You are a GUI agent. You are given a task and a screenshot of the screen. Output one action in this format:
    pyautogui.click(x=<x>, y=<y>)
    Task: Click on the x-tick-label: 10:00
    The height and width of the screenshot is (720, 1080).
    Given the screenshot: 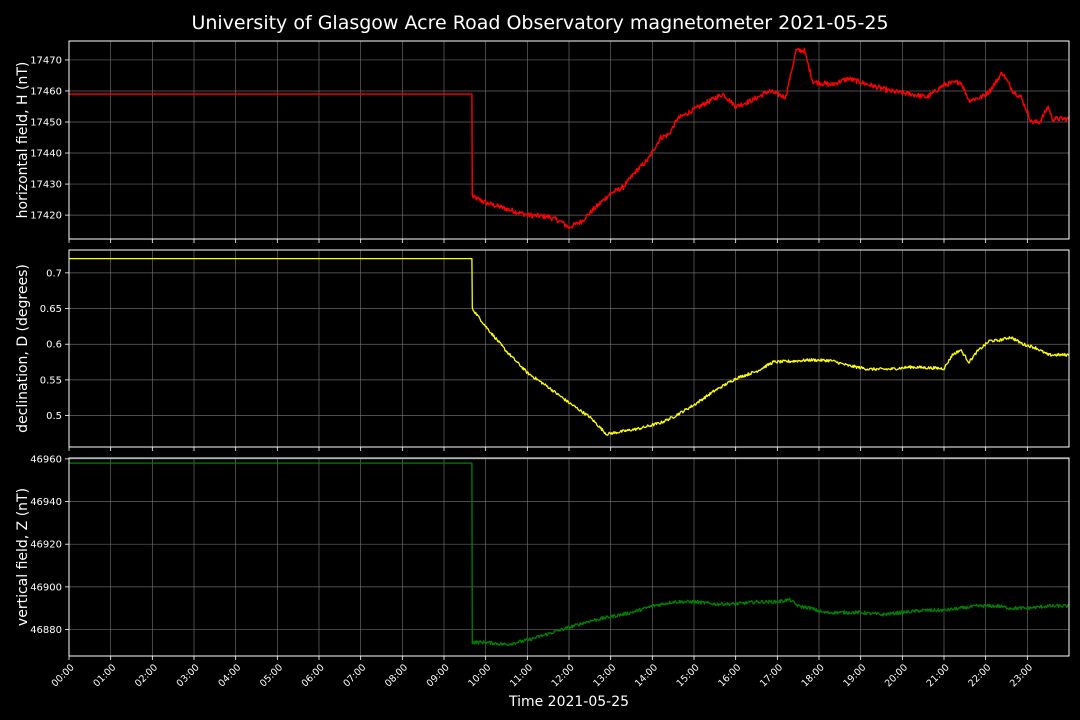 What is the action you would take?
    pyautogui.click(x=479, y=675)
    